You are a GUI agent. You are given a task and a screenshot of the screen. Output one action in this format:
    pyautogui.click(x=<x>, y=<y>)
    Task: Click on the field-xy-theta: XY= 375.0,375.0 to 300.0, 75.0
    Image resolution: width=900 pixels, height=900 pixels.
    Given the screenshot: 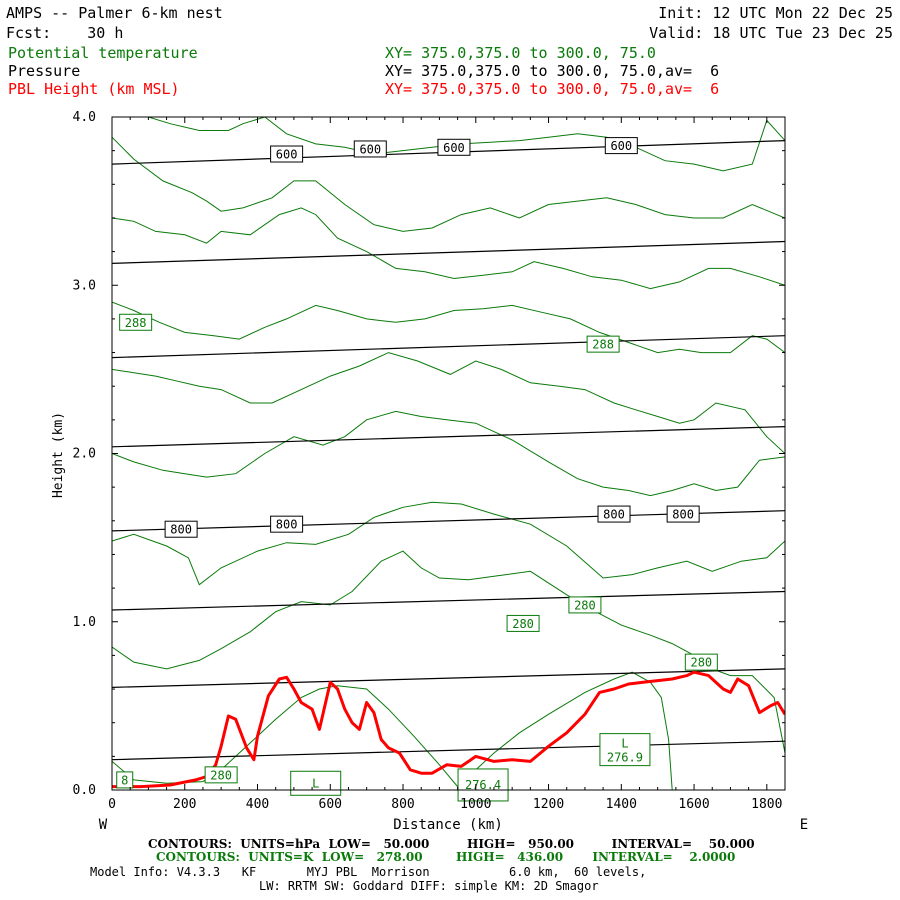 What is the action you would take?
    pyautogui.click(x=520, y=53)
    